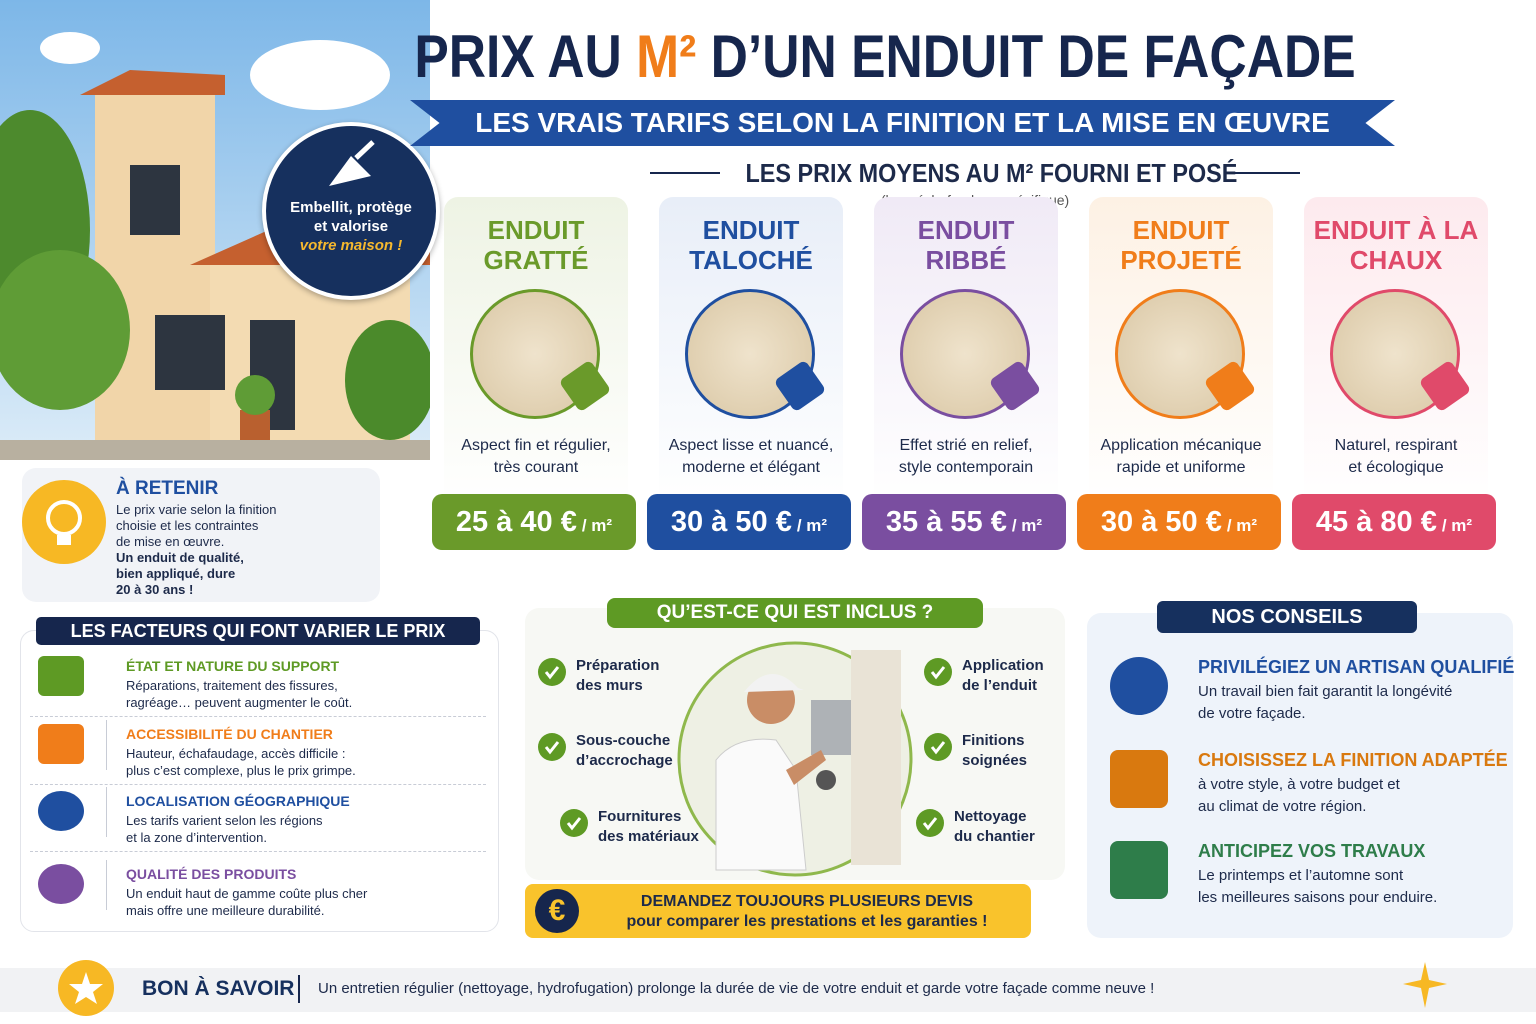 The width and height of the screenshot is (1536, 1024). I want to click on text-line: de l’enduit, so click(999, 685).